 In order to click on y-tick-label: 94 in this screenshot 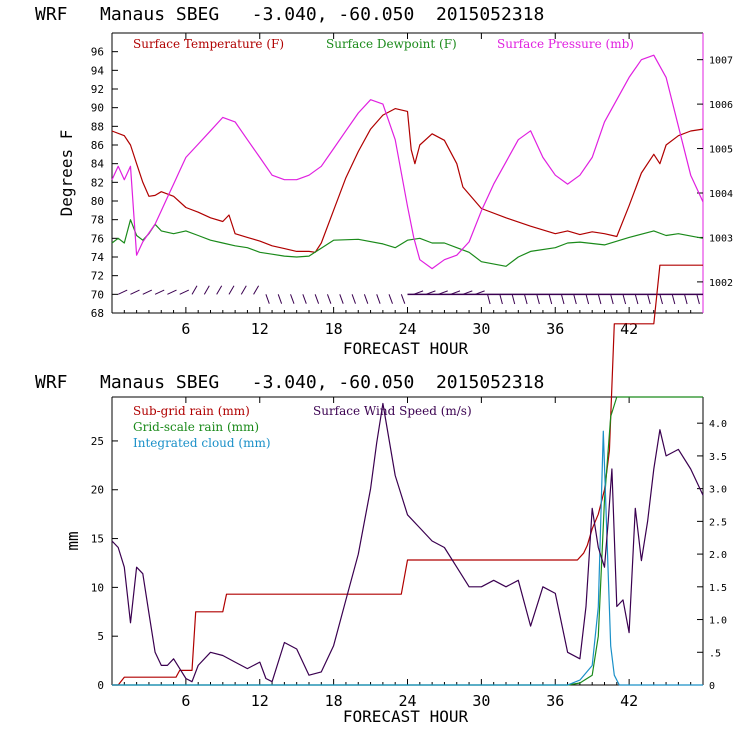, I will do `click(98, 70)`.